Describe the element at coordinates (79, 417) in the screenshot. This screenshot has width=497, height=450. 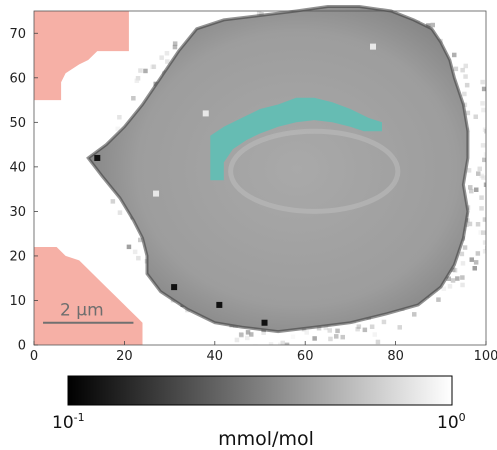
I see `colorbar-min-exponent: -1` at that location.